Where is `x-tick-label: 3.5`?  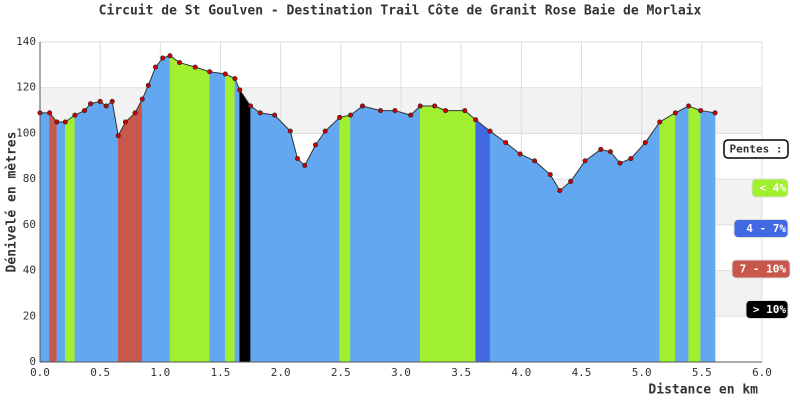
x-tick-label: 3.5 is located at coordinates (461, 372).